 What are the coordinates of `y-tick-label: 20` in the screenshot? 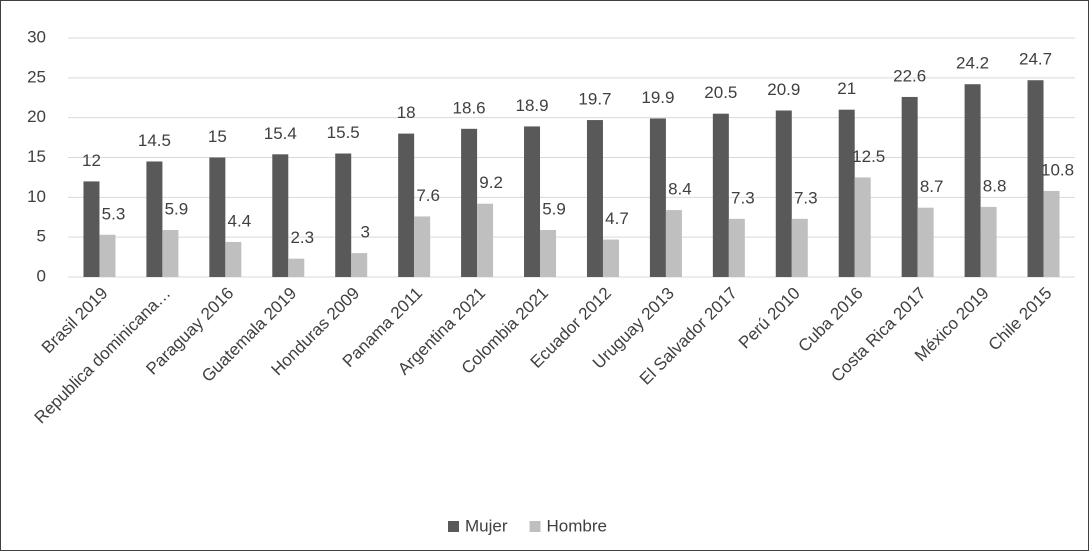 It's located at (36, 116).